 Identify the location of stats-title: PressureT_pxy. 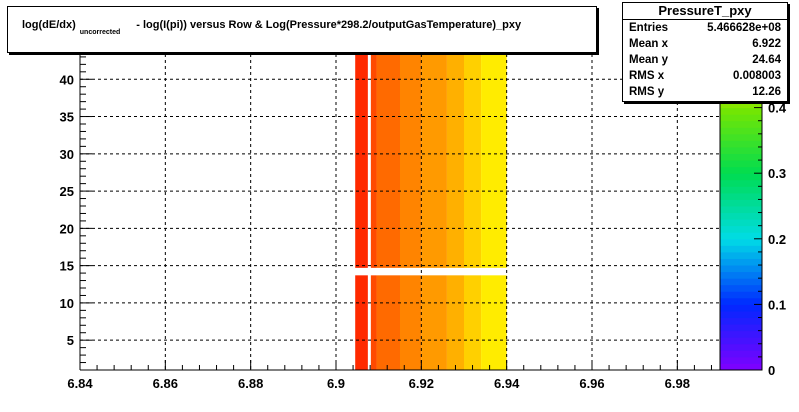
(705, 11).